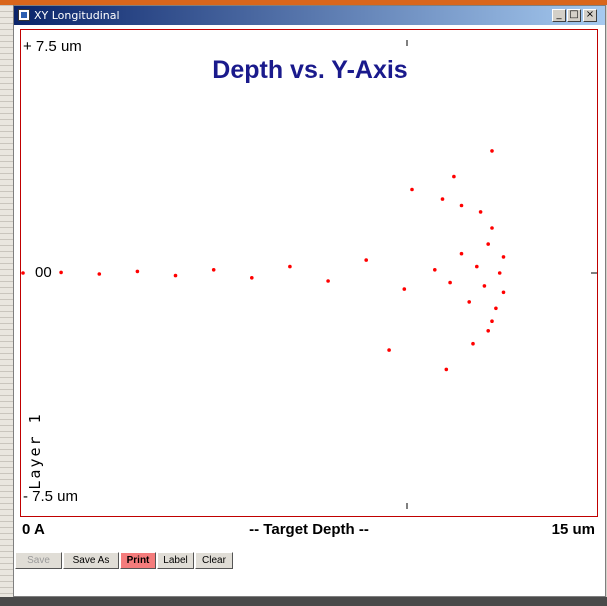 The width and height of the screenshot is (607, 606). What do you see at coordinates (51, 496) in the screenshot?
I see `y-axis-bottom-label: - 7.5 um` at bounding box center [51, 496].